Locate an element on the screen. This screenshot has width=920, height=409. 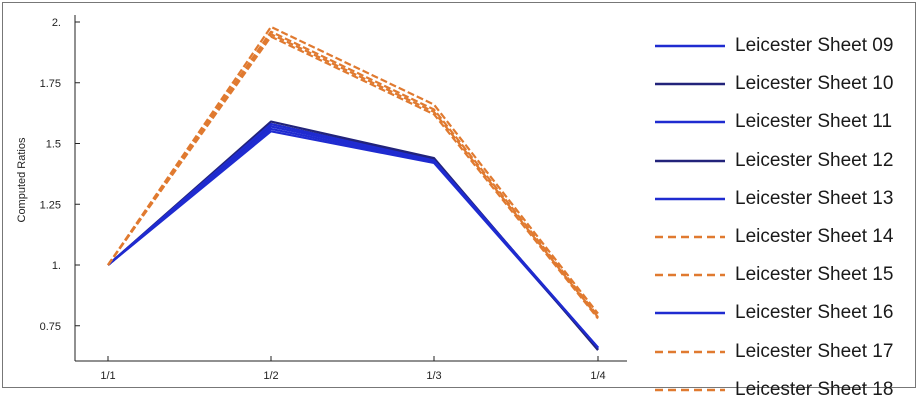
legend-item: Leicester Sheet 11 is located at coordinates (767, 122).